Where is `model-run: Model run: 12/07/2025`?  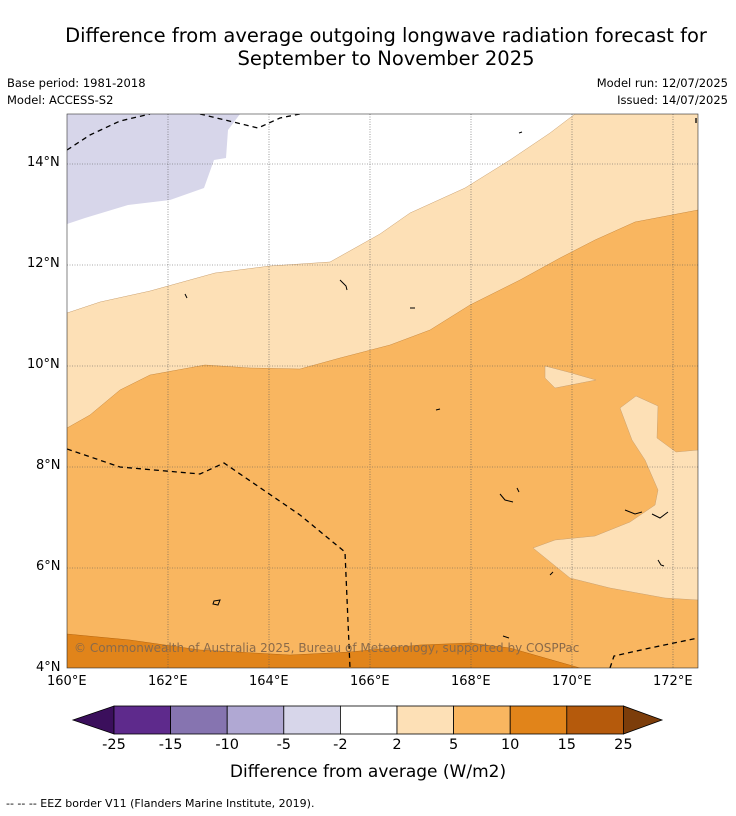 model-run: Model run: 12/07/2025 is located at coordinates (662, 83).